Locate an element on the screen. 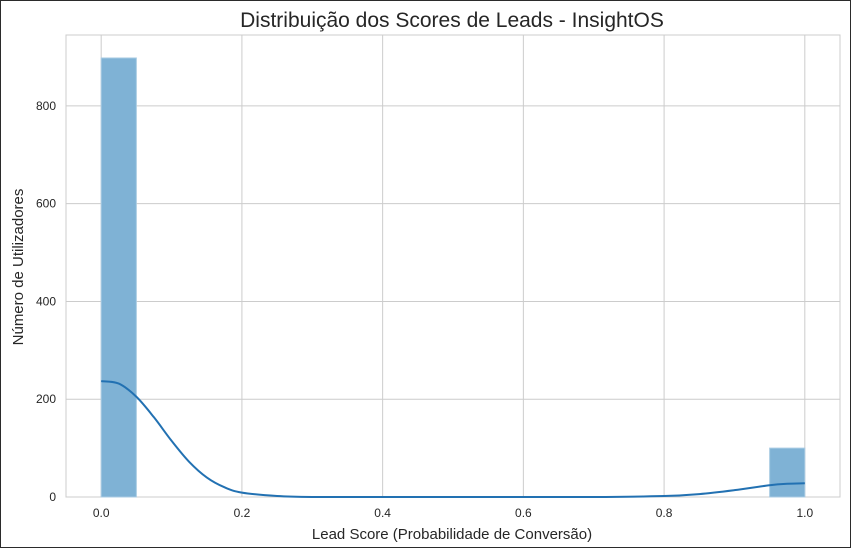 Image resolution: width=851 pixels, height=548 pixels. x-tick-label: 1.0 is located at coordinates (804, 513).